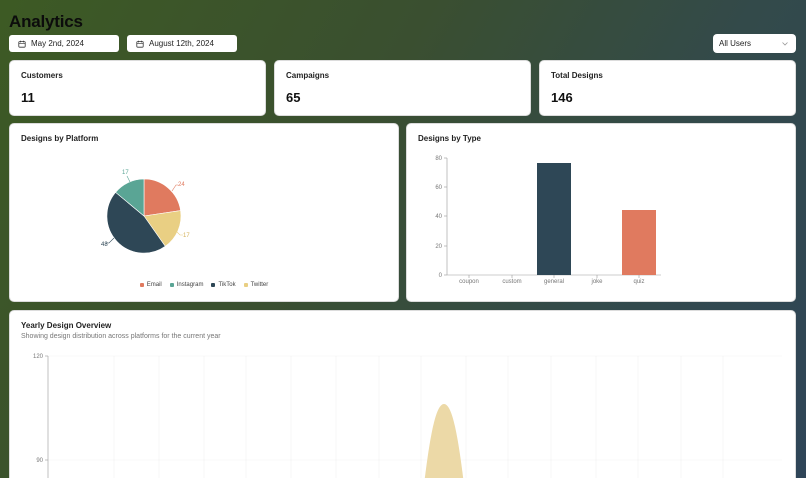 This screenshot has height=478, width=806. Describe the element at coordinates (162, 197) in the screenshot. I see `pie-slice-email` at that location.